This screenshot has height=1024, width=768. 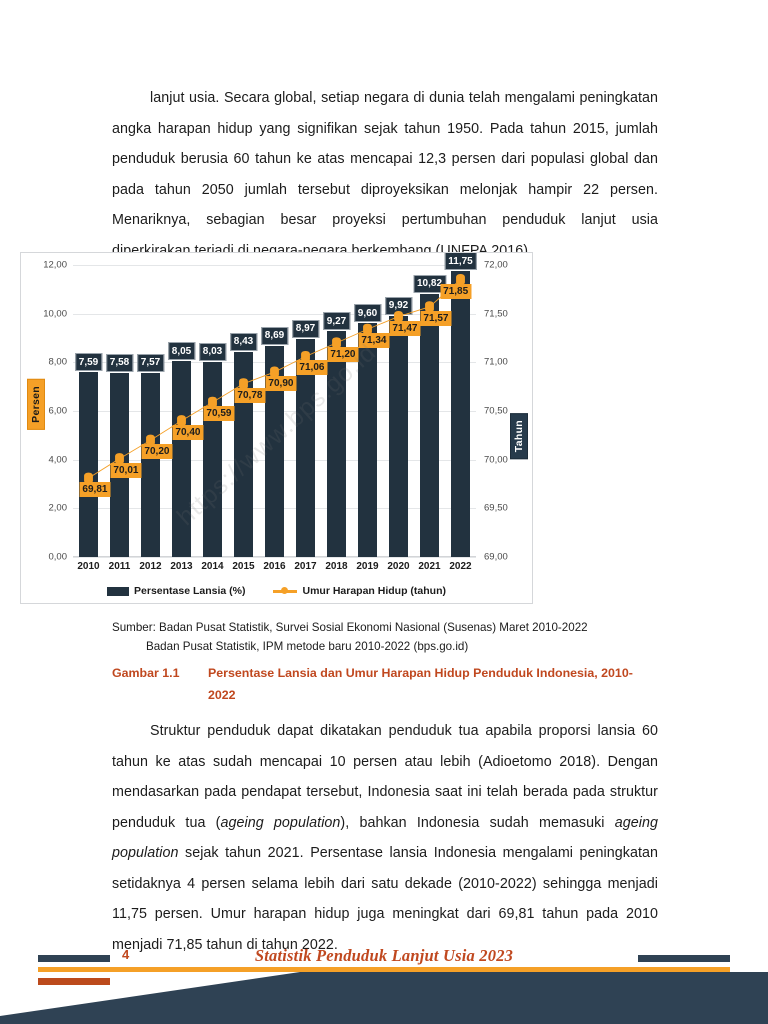 What do you see at coordinates (36, 404) in the screenshot?
I see `left-axis-title: Persen` at bounding box center [36, 404].